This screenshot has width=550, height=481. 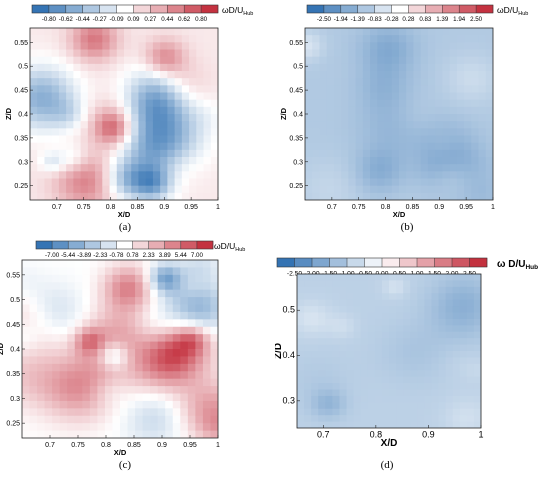 I want to click on x-tick-label: 0.9, so click(x=164, y=207).